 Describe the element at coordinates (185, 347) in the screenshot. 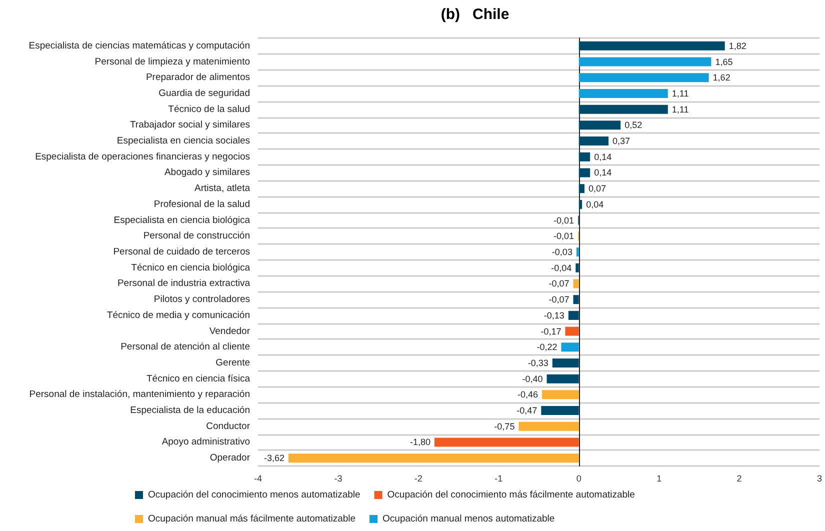

I see `y-tick-label: Personal de atención al cliente` at that location.